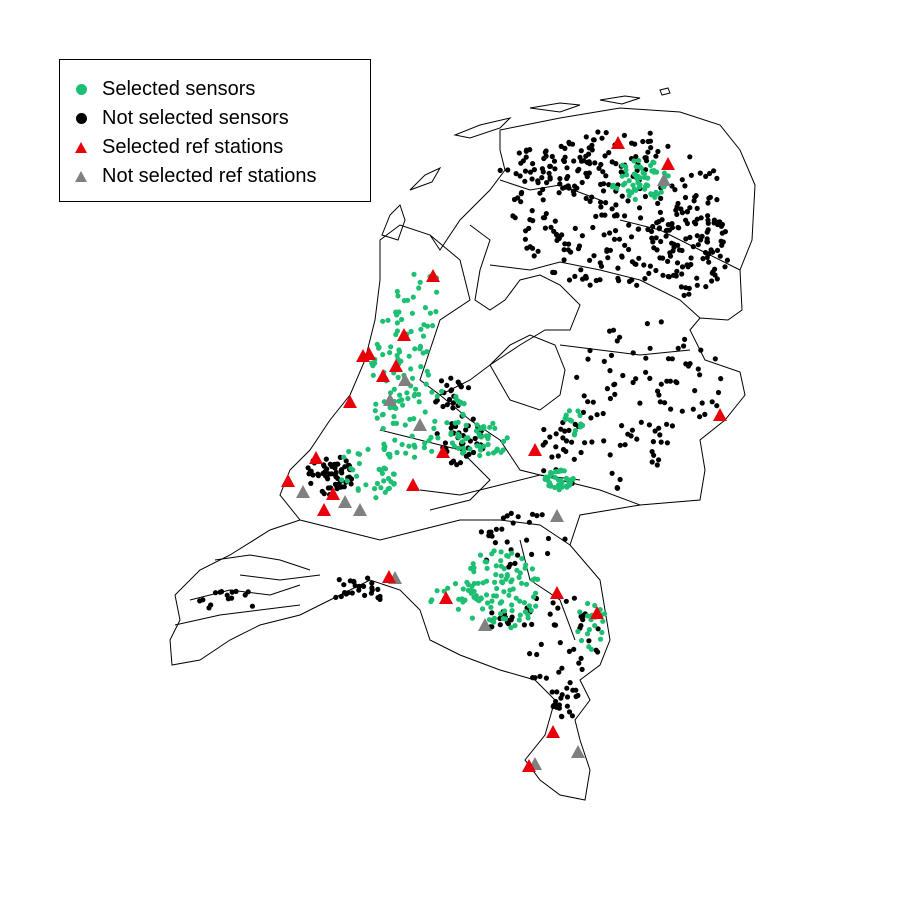  Describe the element at coordinates (157, 89) in the screenshot. I see `legend-item-selected-sensors: Selected sensors` at that location.